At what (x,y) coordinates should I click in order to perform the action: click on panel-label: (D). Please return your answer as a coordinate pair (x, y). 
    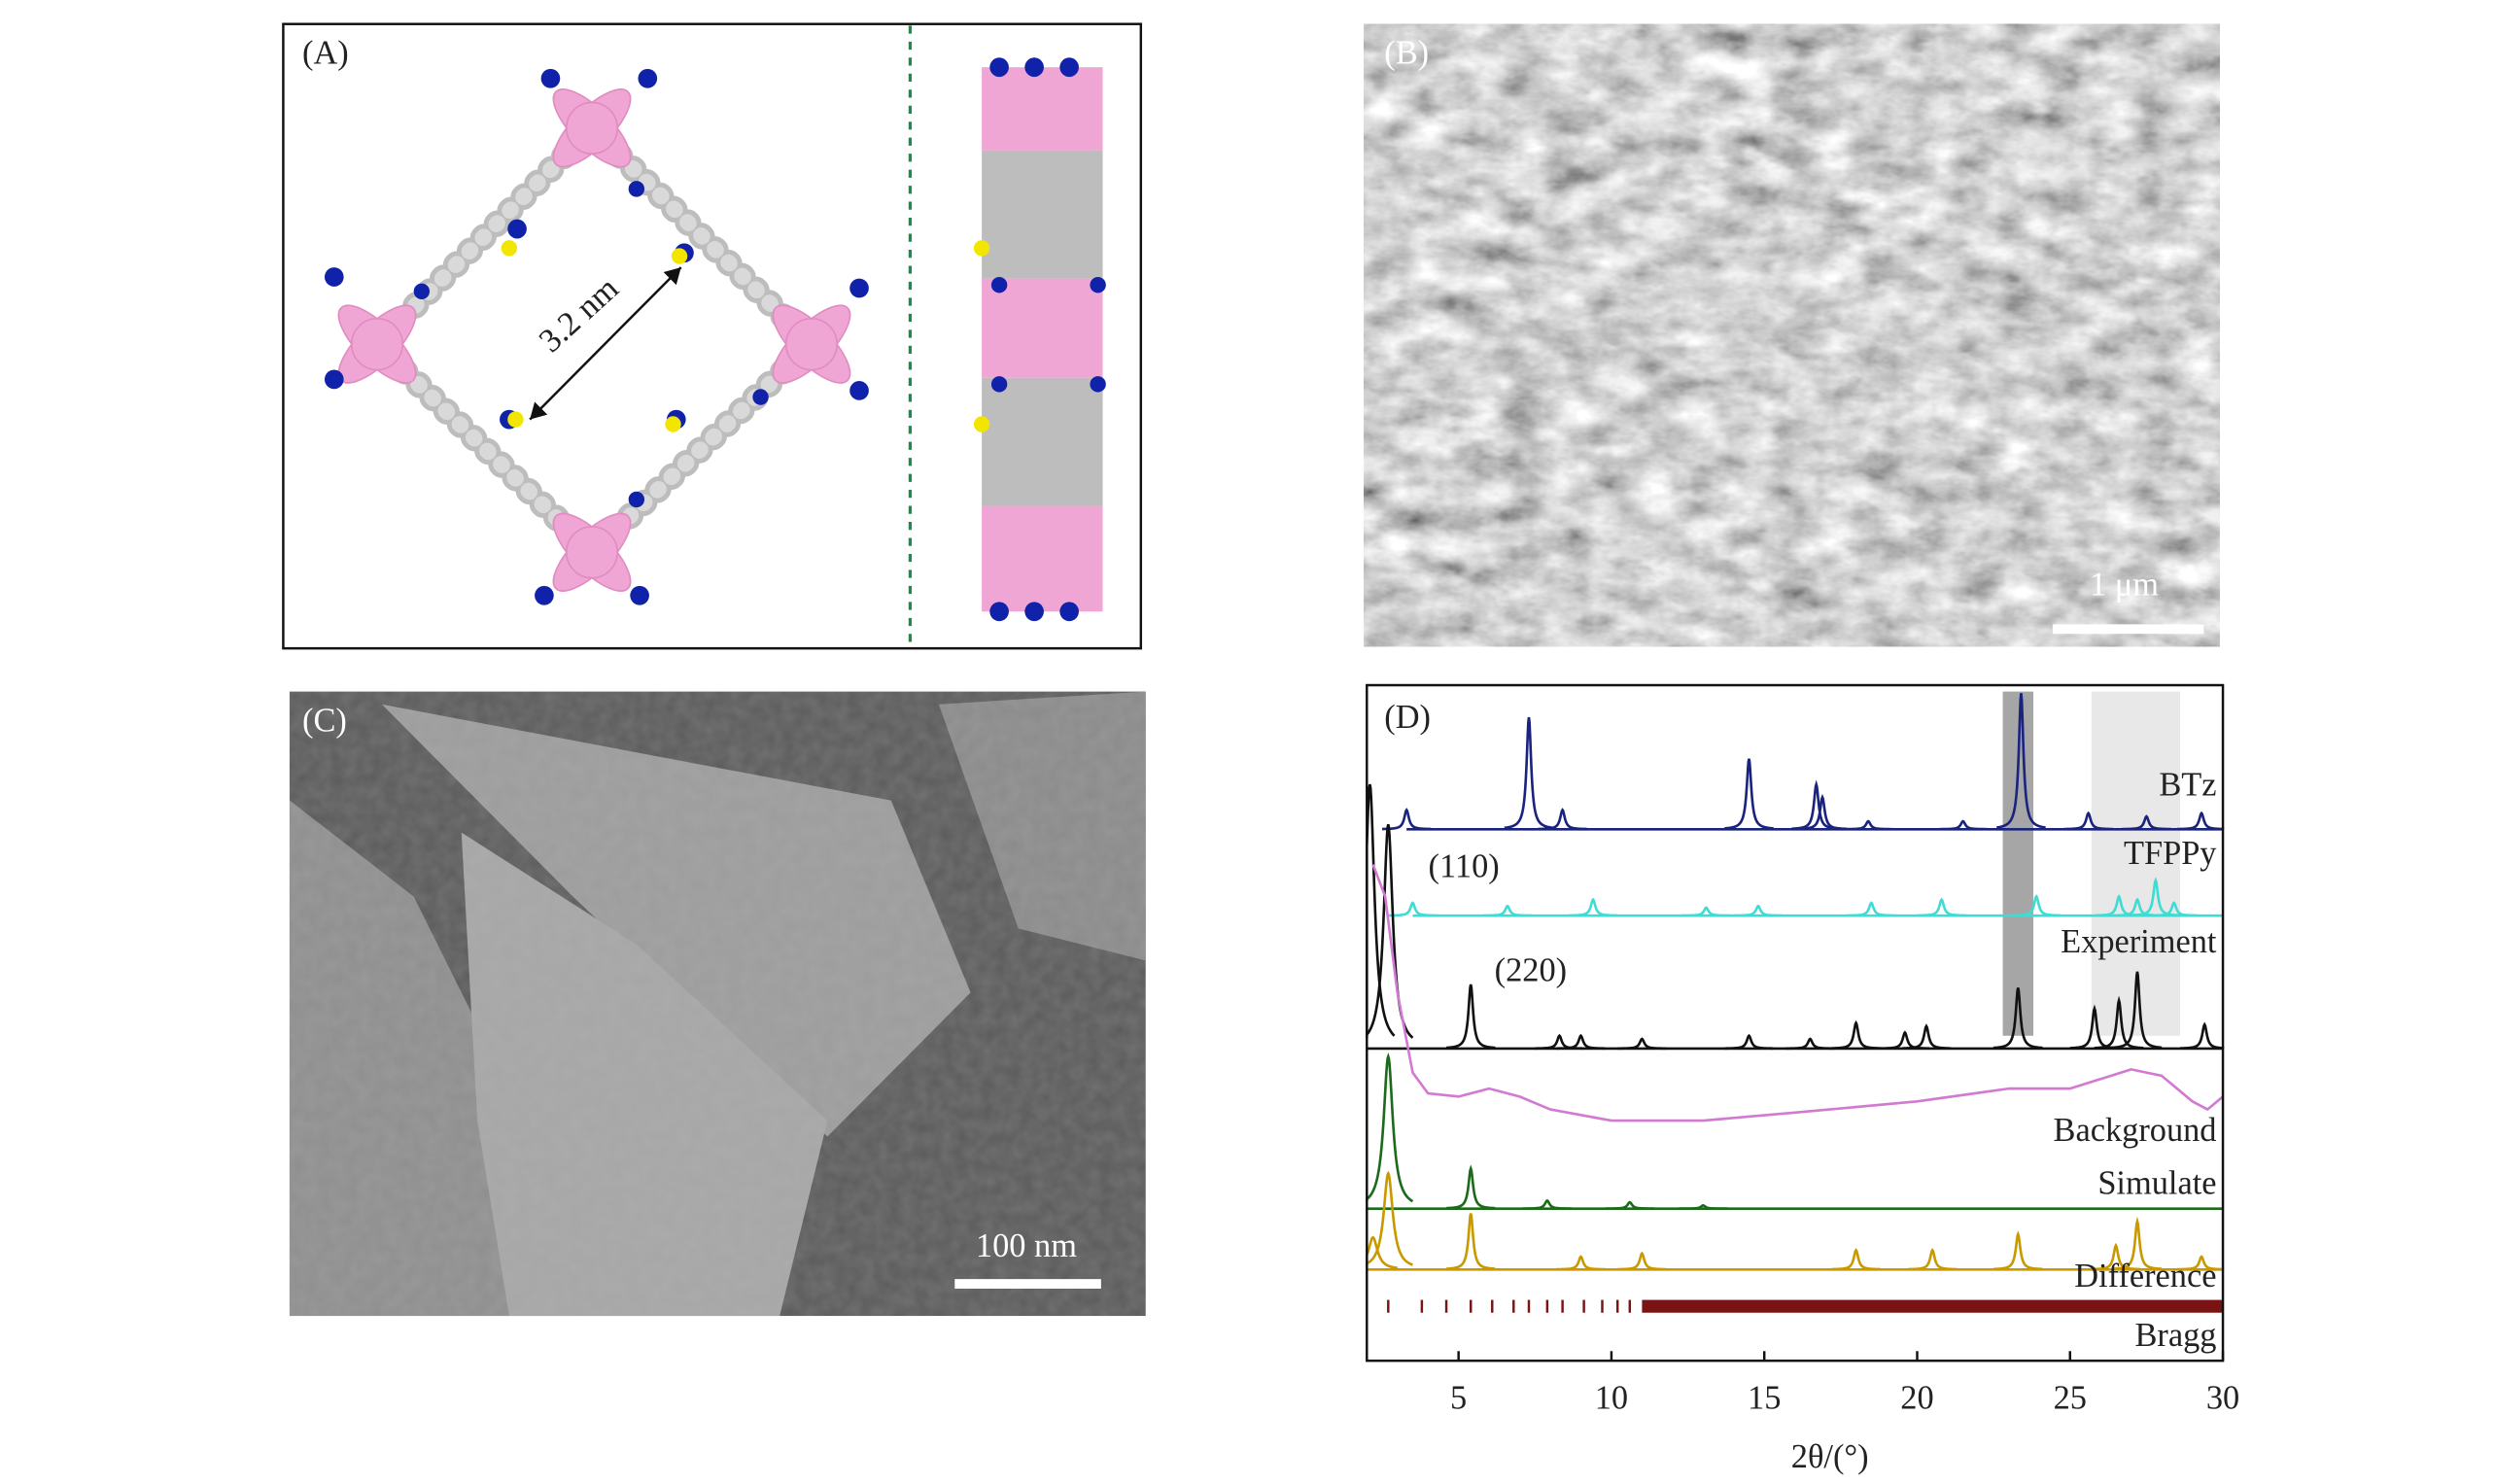
    Looking at the image, I should click on (1407, 717).